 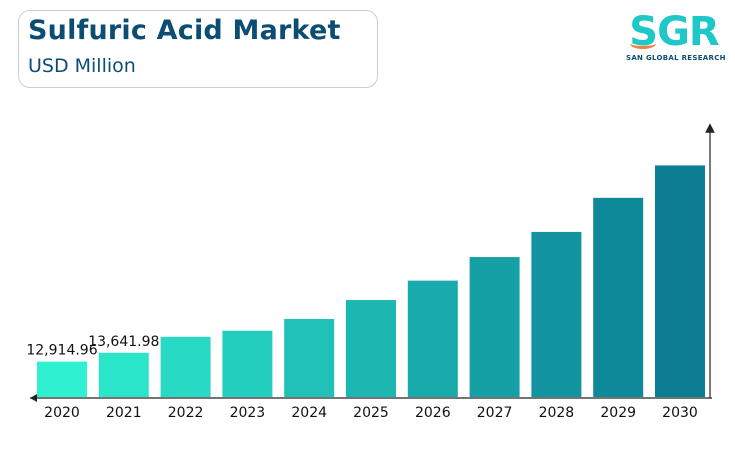 I want to click on bar-2023, so click(x=247, y=363).